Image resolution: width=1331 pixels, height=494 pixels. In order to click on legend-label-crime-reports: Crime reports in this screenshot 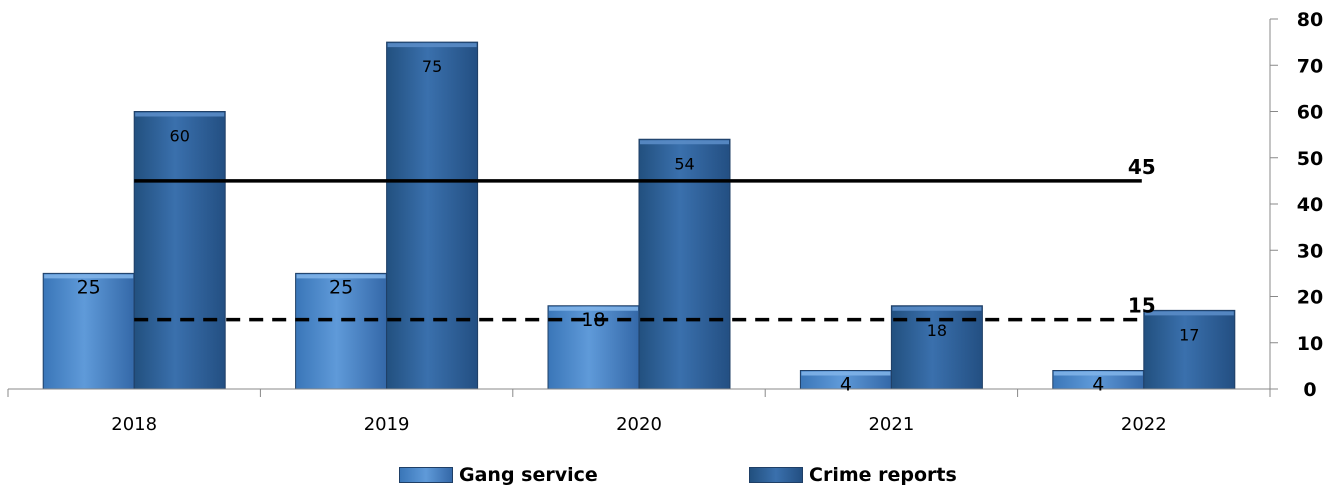, I will do `click(883, 475)`.